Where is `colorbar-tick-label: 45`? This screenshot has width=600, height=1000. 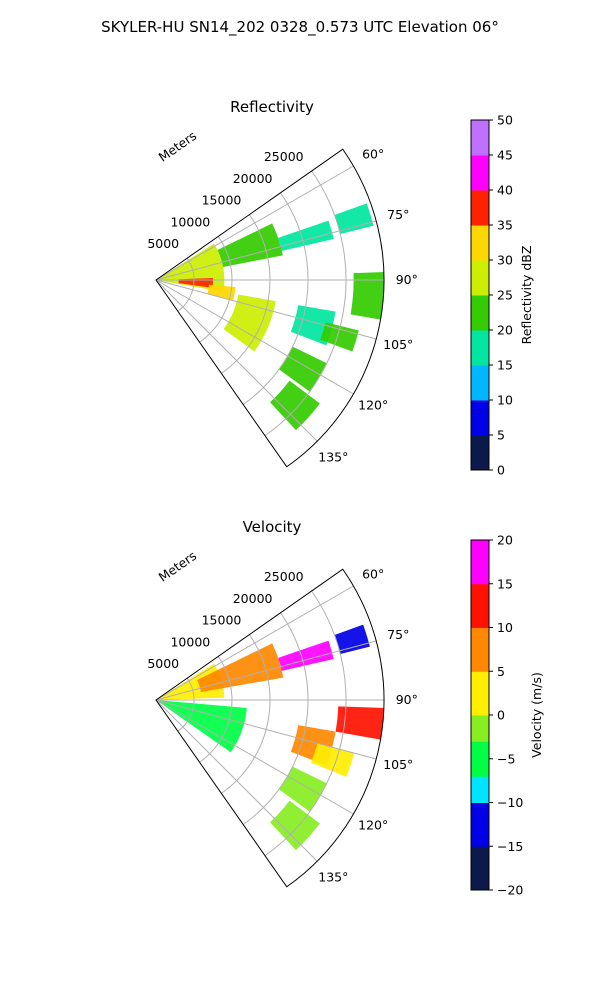 colorbar-tick-label: 45 is located at coordinates (505, 155).